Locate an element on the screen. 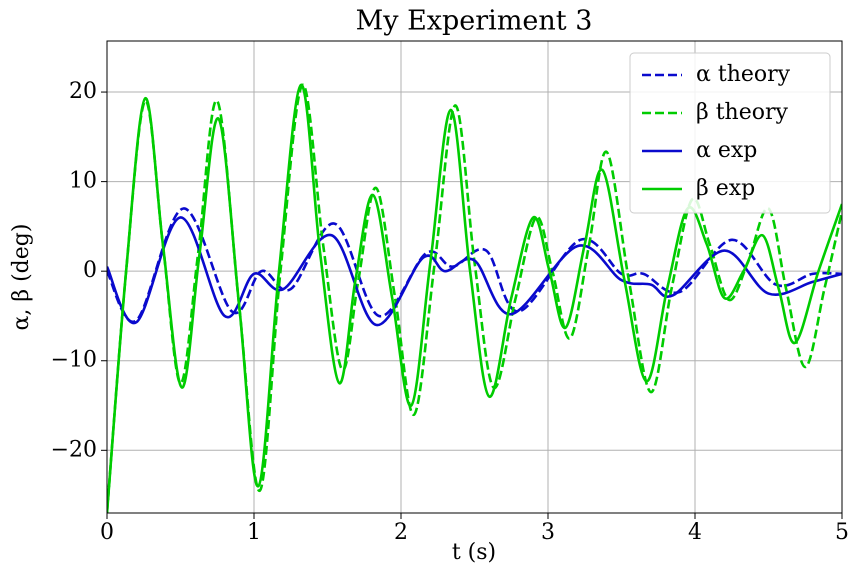 Image resolution: width=860 pixels, height=581 pixels. y-tick-label: −10 is located at coordinates (74, 360).